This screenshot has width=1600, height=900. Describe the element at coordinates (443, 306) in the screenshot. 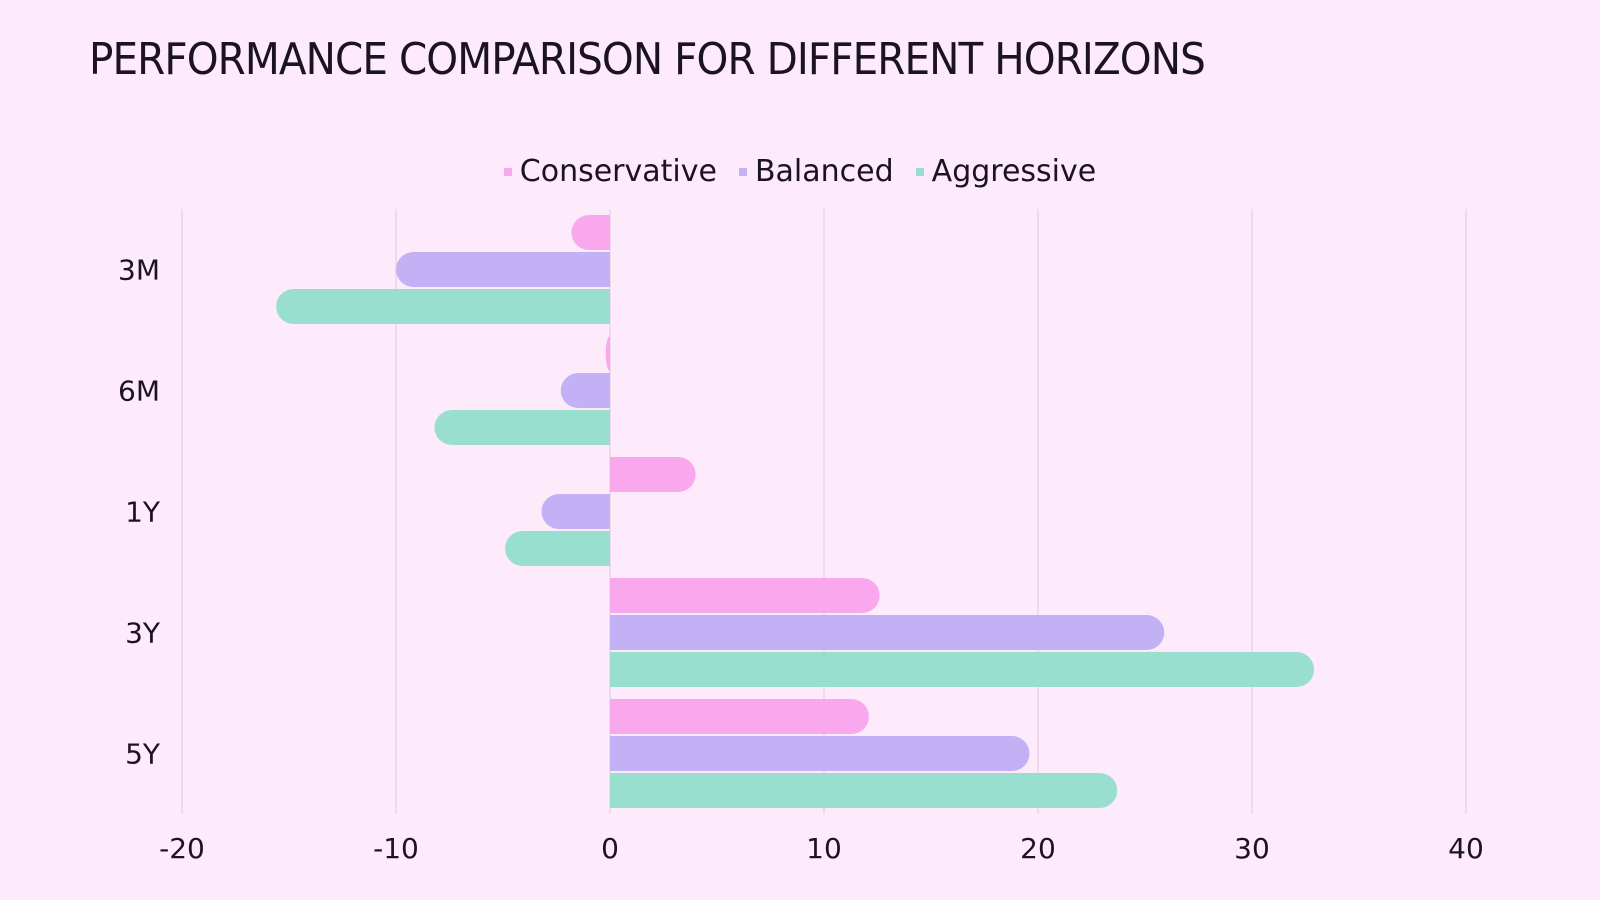

I see `bar-aggressive-3m` at that location.